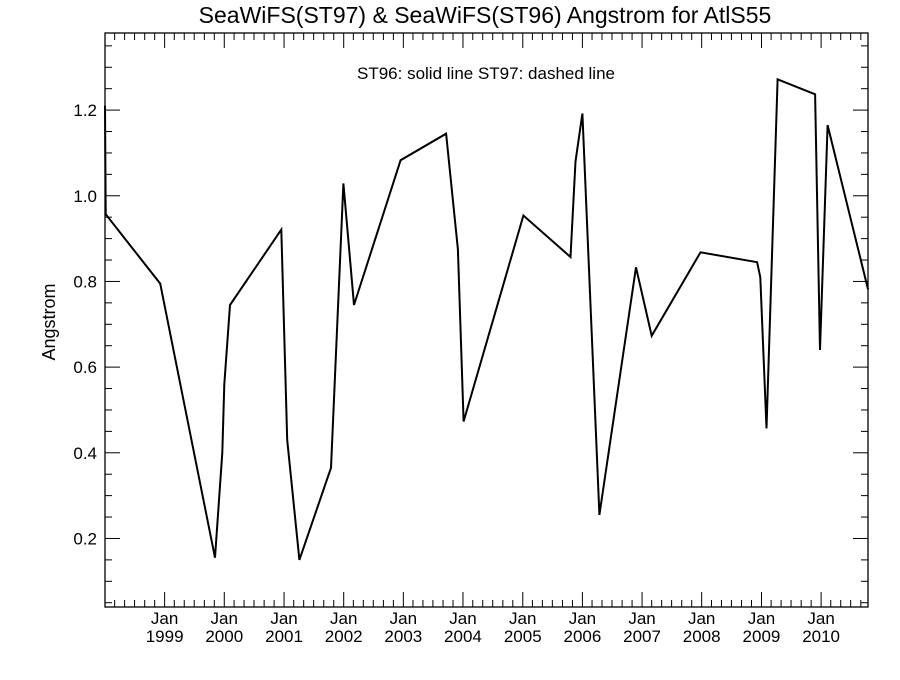 This screenshot has height=680, width=900. Describe the element at coordinates (486, 73) in the screenshot. I see `legend-annotation: ST96: solid line ST97: dashed line` at that location.